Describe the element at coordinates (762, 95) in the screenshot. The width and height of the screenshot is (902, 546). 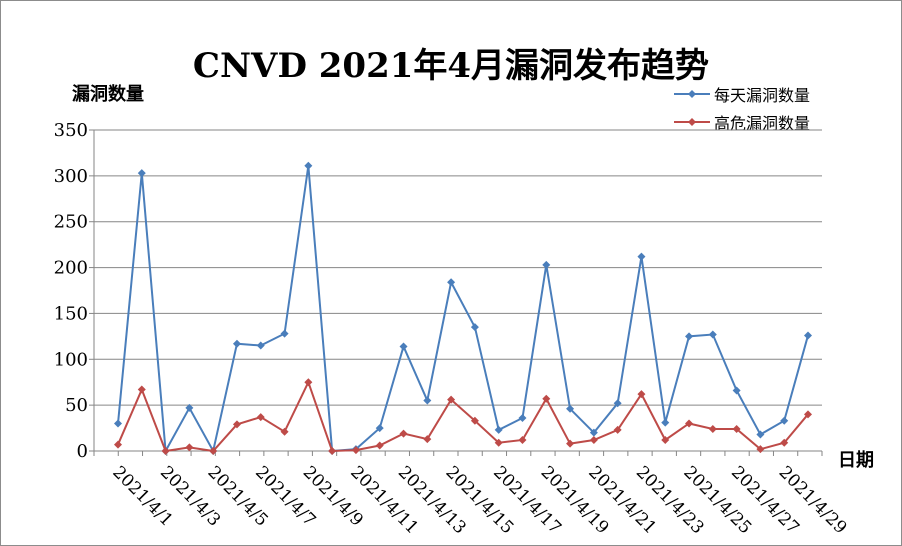
I see `legend-label-series-1: 每天漏洞数量` at that location.